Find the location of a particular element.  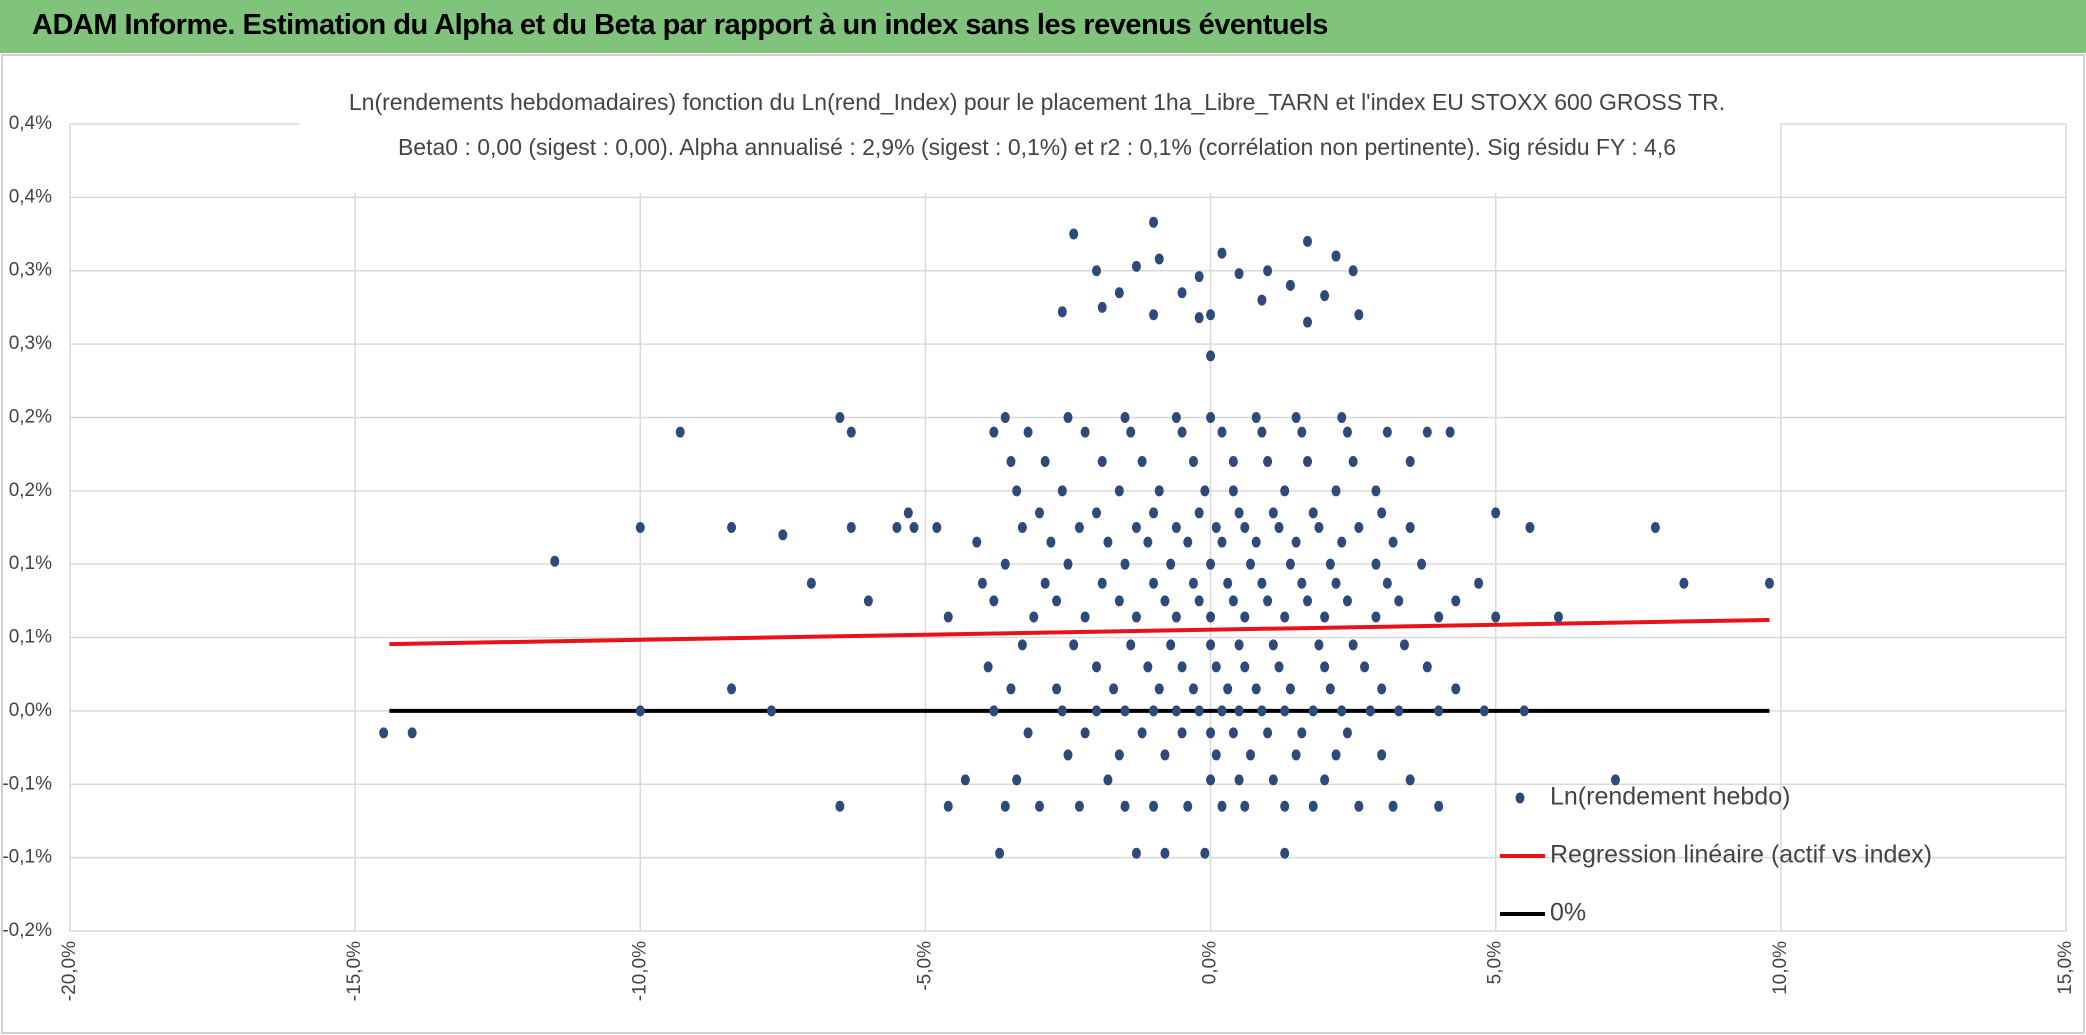

legend-label: Regression linéaire (actif vs index) is located at coordinates (1741, 855).